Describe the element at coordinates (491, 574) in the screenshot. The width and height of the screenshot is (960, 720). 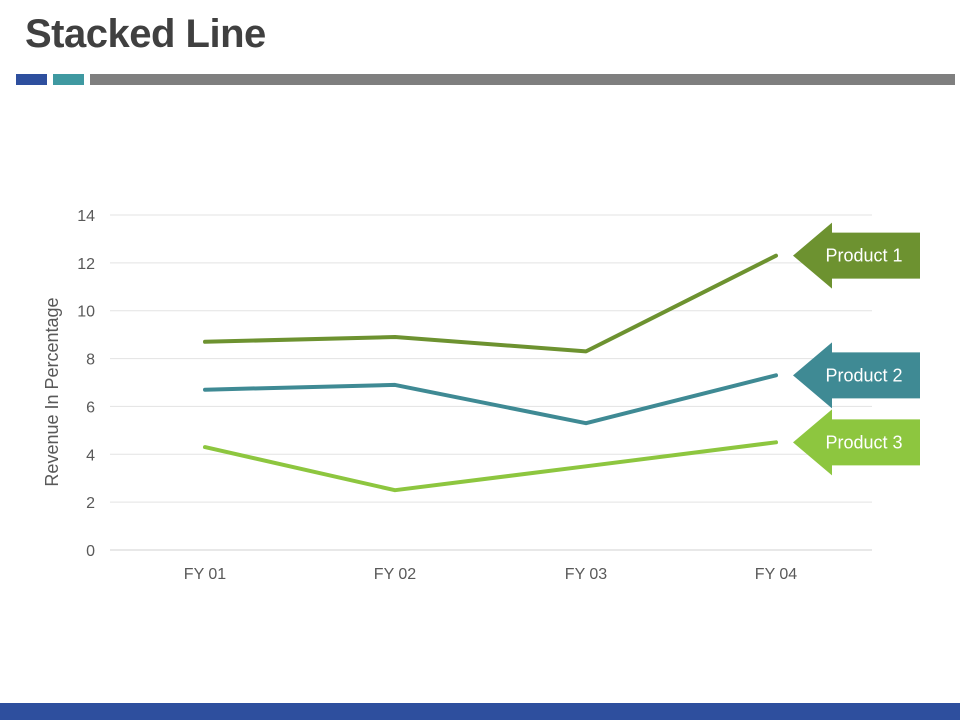
I see `x-axis-ticks: FY 01 FY 02 FY 03 FY 04` at that location.